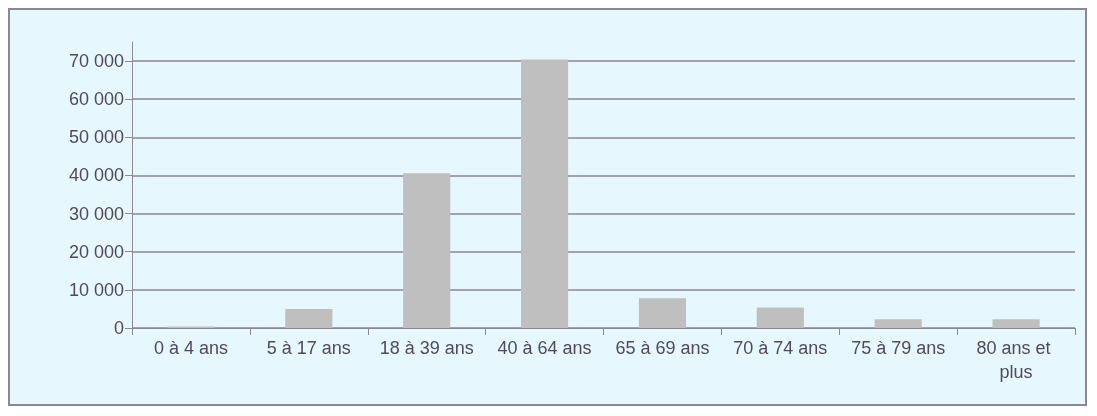 This screenshot has height=416, width=1097. Describe the element at coordinates (96, 137) in the screenshot. I see `y-tick-label: 50 000` at that location.